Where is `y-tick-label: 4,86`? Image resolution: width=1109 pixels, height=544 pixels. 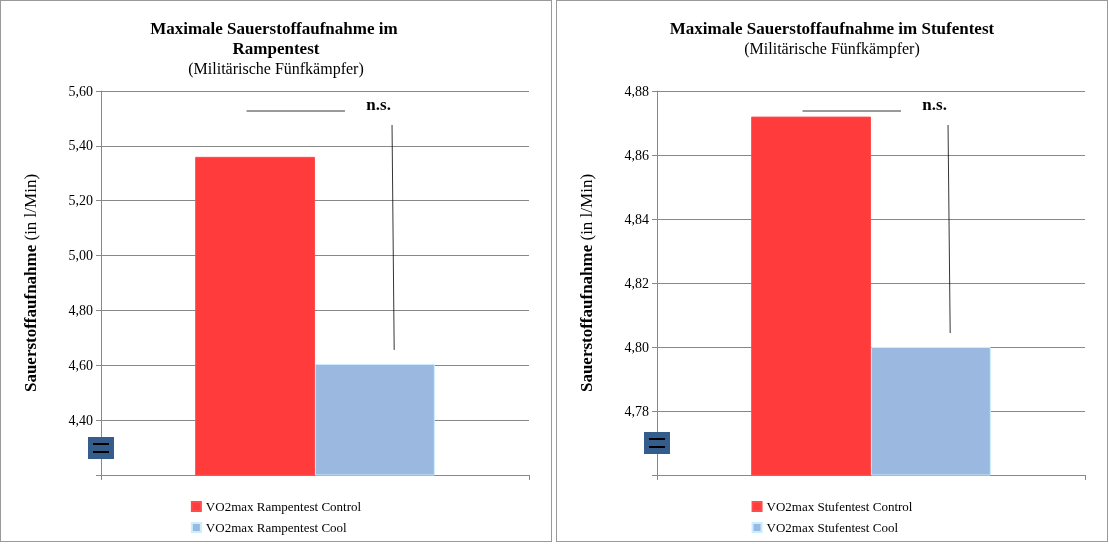 y-tick-label: 4,86 is located at coordinates (636, 155).